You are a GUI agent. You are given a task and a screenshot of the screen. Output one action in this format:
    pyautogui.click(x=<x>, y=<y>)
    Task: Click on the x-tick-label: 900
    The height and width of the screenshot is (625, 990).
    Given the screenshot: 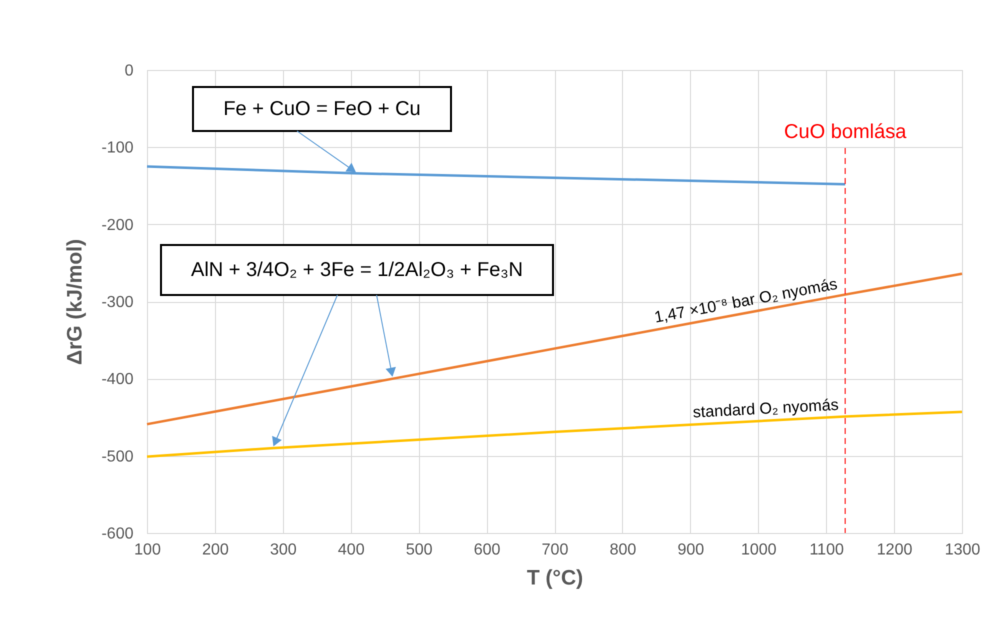 What is the action you would take?
    pyautogui.click(x=690, y=550)
    